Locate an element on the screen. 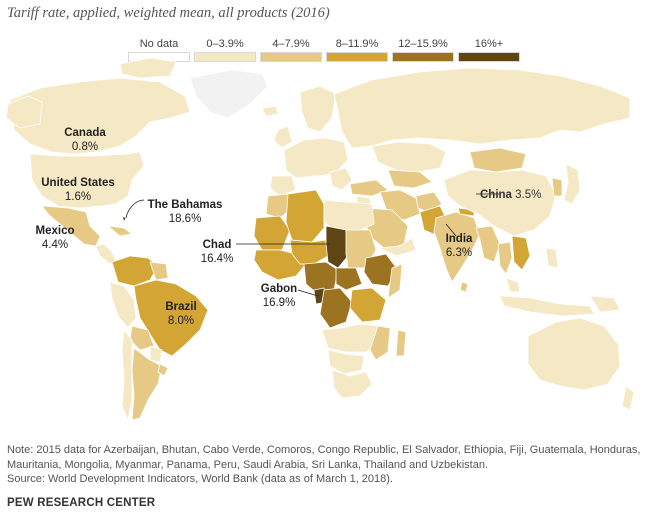  label-chad-name: Chad is located at coordinates (217, 245).